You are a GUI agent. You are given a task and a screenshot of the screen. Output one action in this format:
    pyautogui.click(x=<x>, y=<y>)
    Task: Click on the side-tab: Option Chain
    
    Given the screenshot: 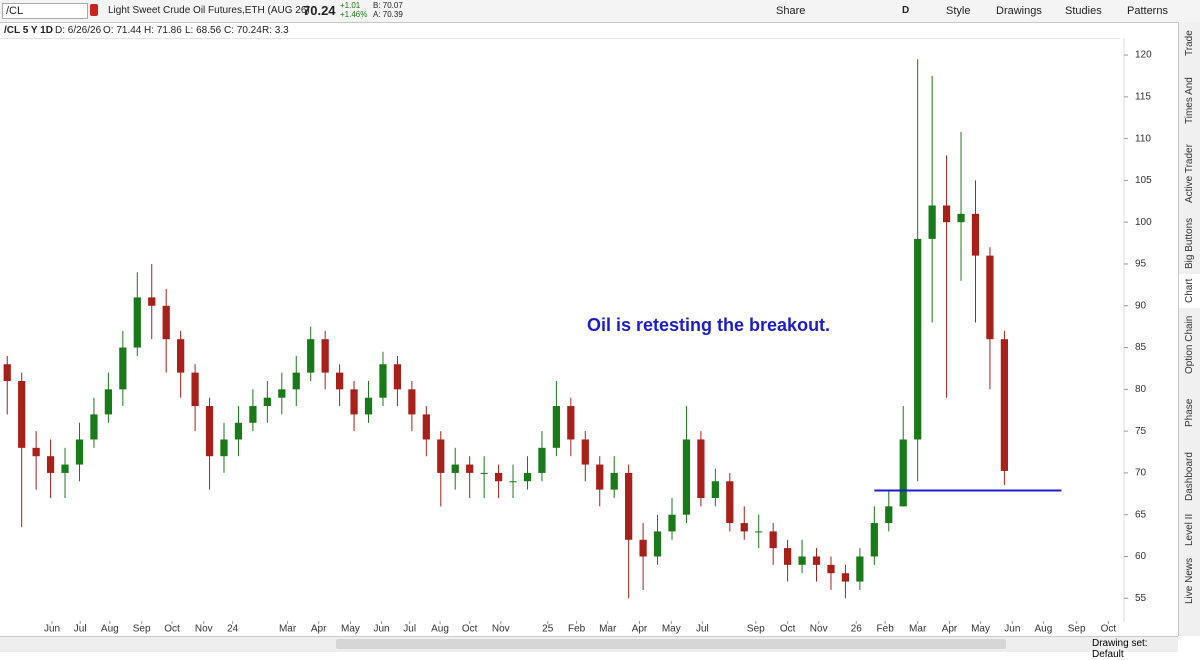 What is the action you would take?
    pyautogui.click(x=1189, y=345)
    